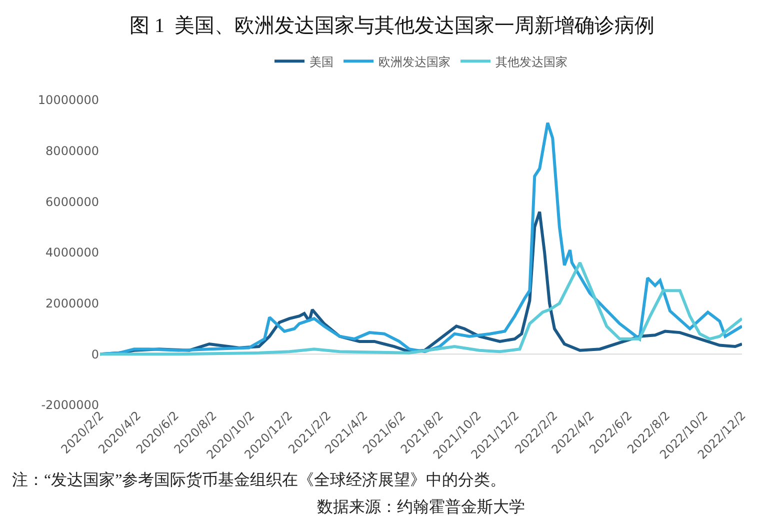  Describe the element at coordinates (72, 151) in the screenshot. I see `y-tick-label: 8000000` at that location.